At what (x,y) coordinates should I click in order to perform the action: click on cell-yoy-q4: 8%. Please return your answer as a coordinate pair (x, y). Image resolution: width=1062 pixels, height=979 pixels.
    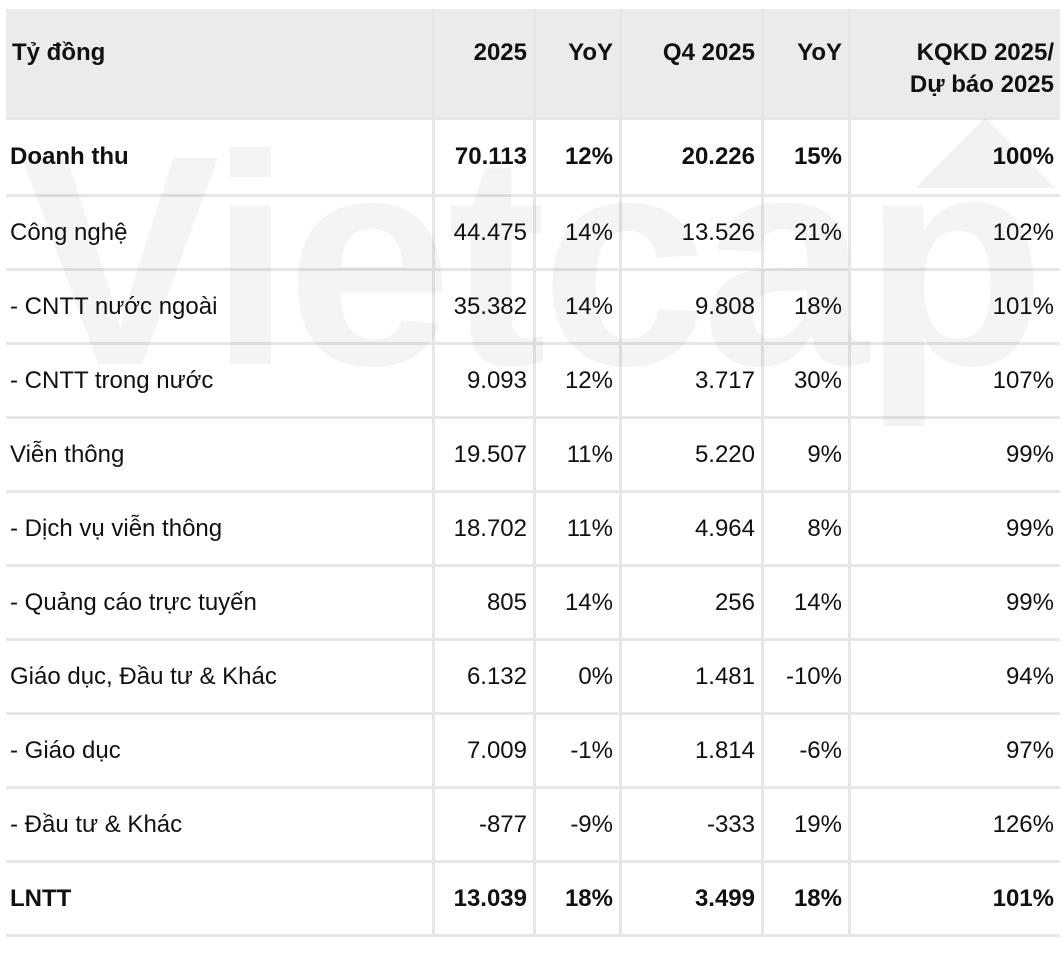
    Looking at the image, I should click on (807, 530).